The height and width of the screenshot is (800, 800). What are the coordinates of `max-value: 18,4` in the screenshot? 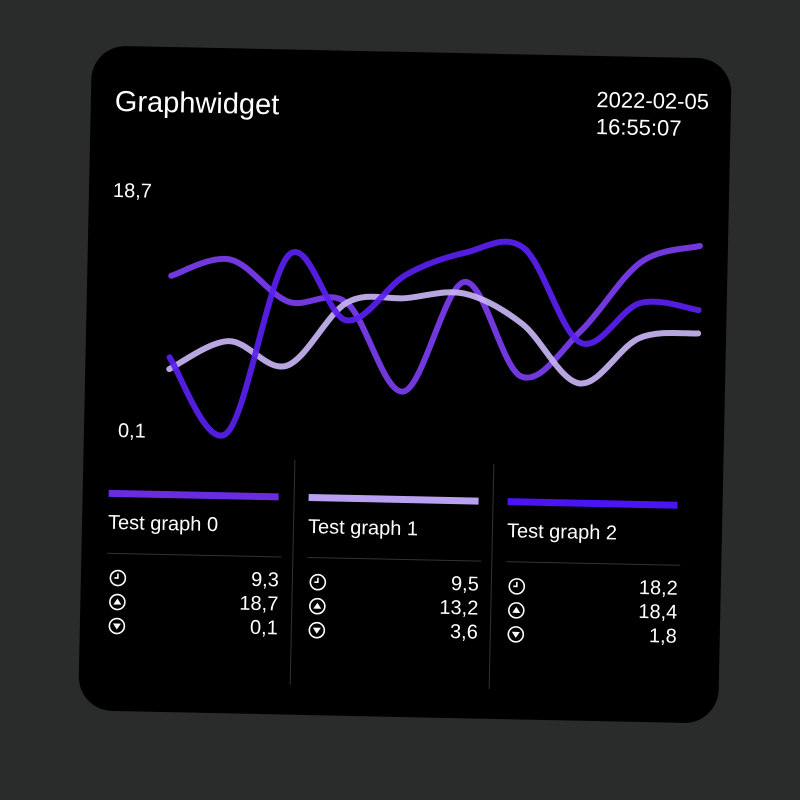 It's located at (658, 612).